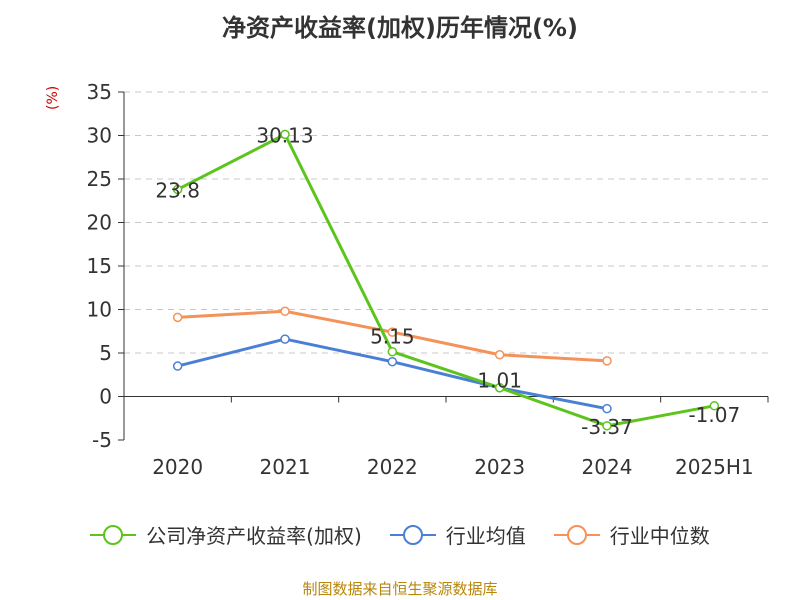 This screenshot has height=600, width=800. Describe the element at coordinates (714, 467) in the screenshot. I see `x-tick-label: 2025H1` at that location.